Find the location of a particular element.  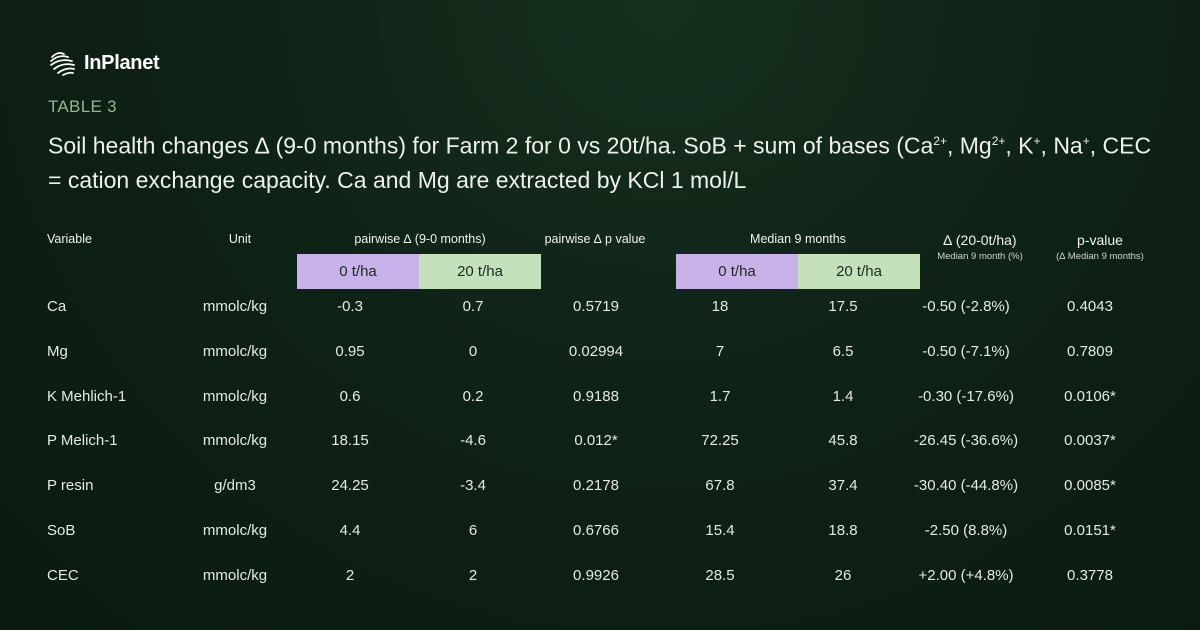

cell-p: 0.0085* is located at coordinates (1090, 486).